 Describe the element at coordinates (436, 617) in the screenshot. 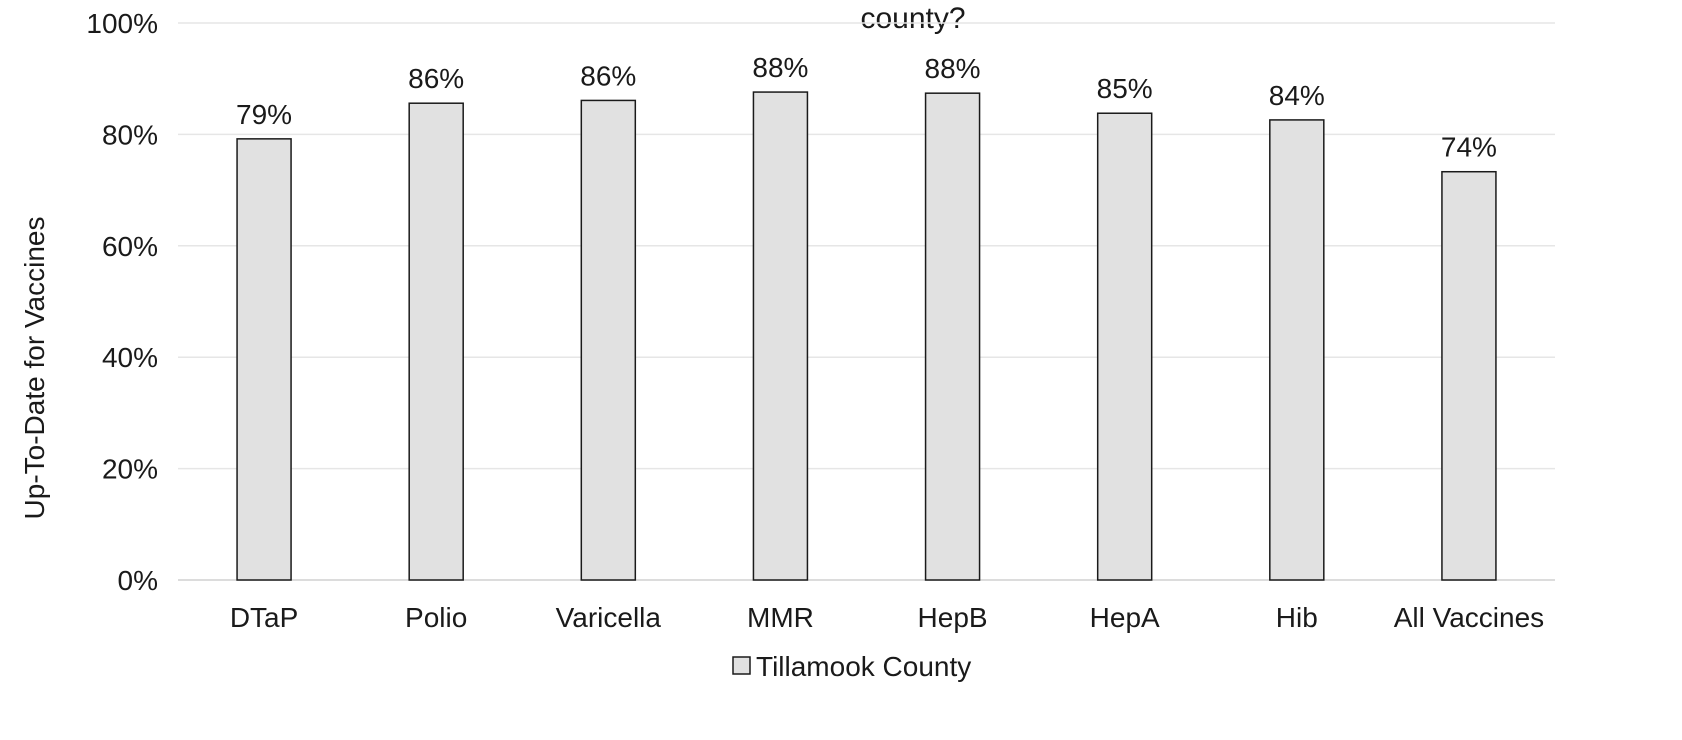

I see `x-category-polio: Polio` at that location.